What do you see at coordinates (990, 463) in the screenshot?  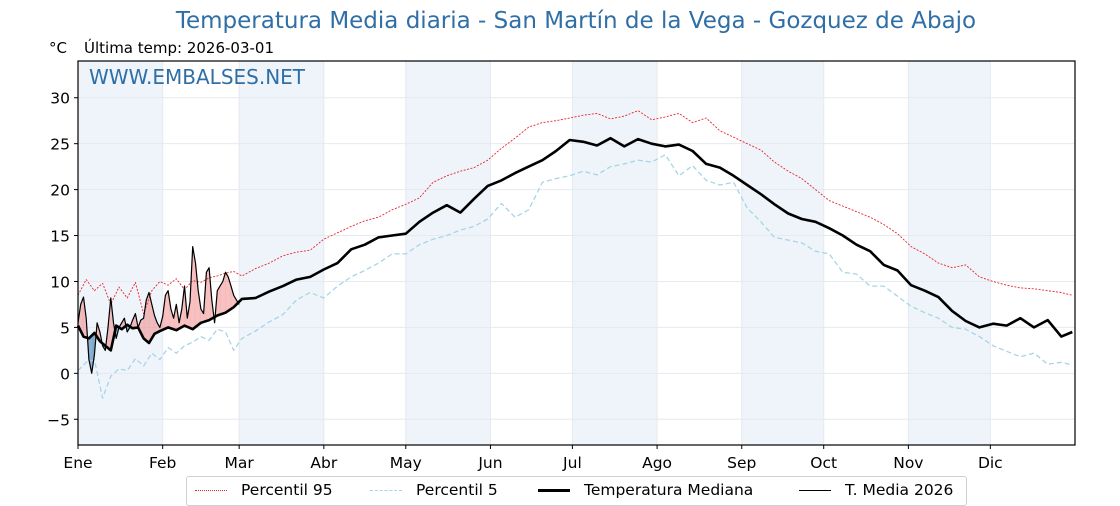 I see `x-tick-label: Dic` at bounding box center [990, 463].